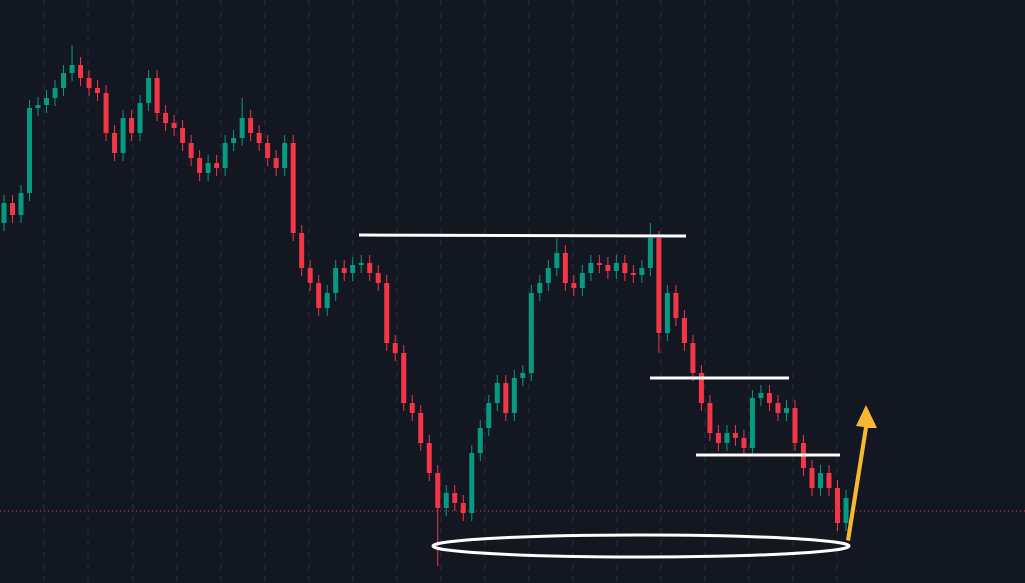 This screenshot has width=1025, height=583. I want to click on resistance-line, so click(522, 235).